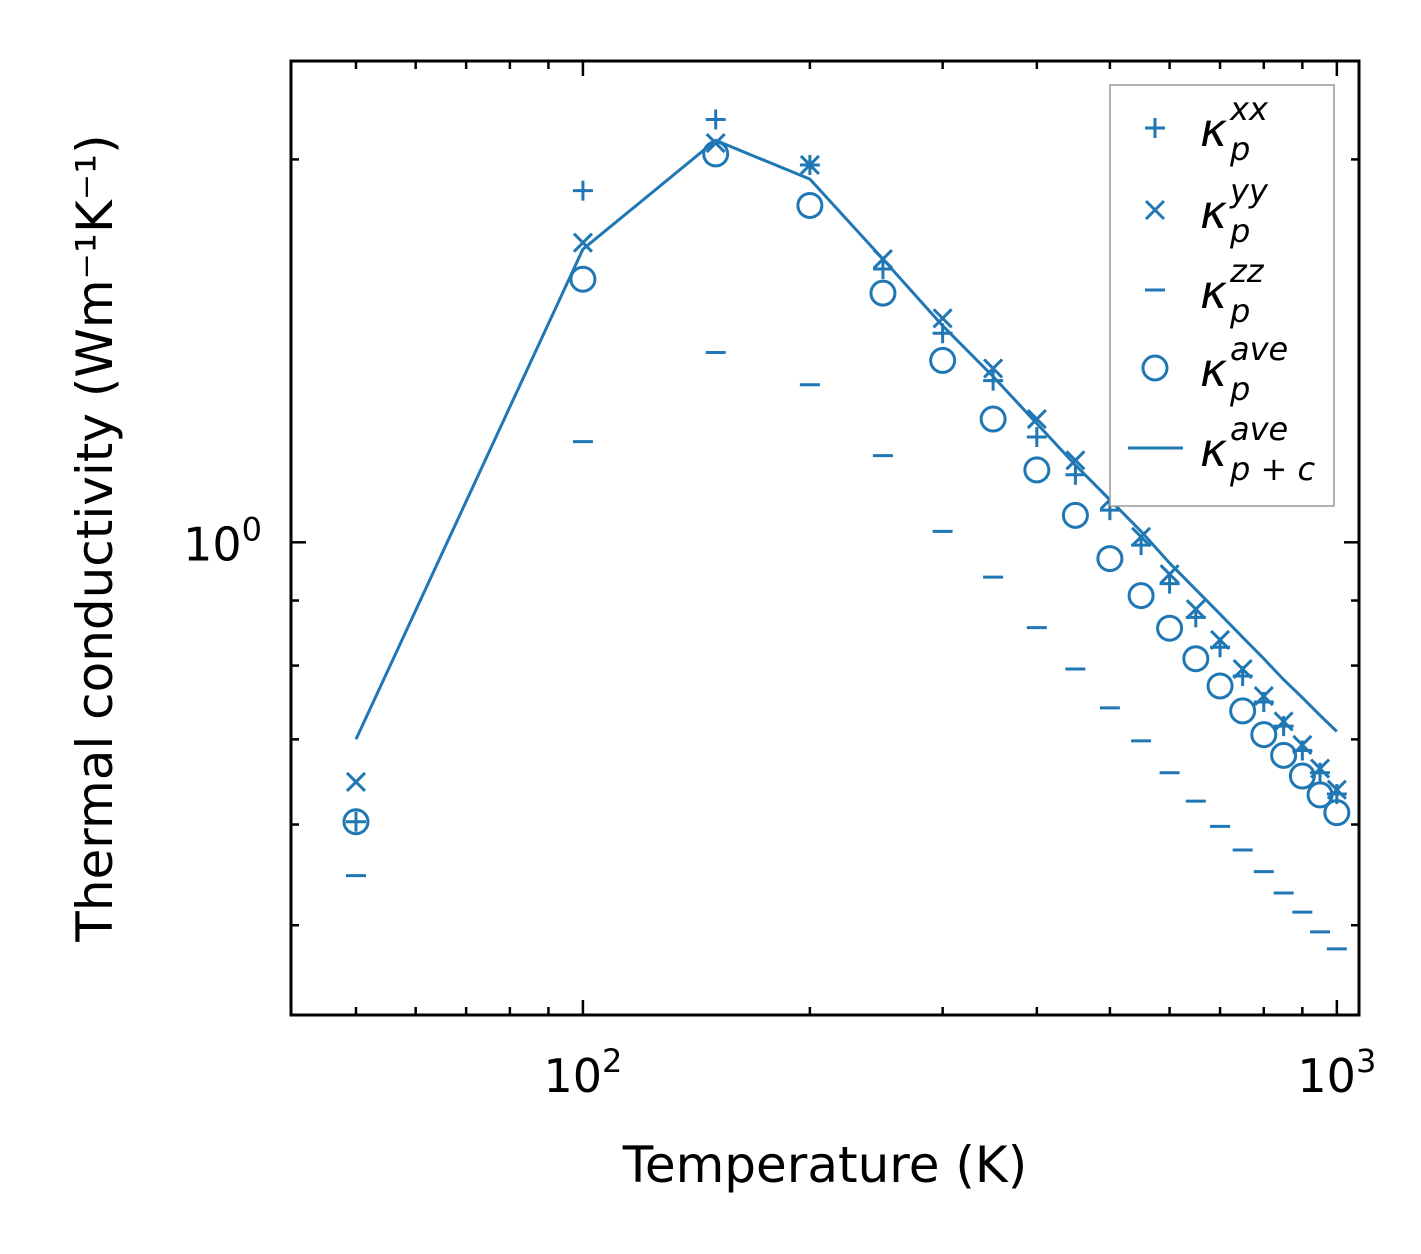 This screenshot has width=1421, height=1254. Describe the element at coordinates (1366, 1061) in the screenshot. I see `tick-label-exponent: 3` at that location.